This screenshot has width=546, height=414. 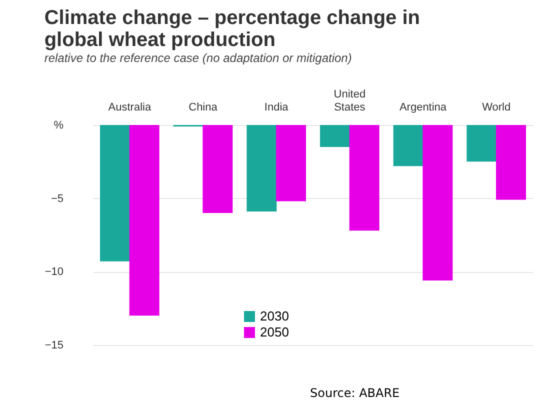 I want to click on source-note: Source: ABARE, so click(x=415, y=393).